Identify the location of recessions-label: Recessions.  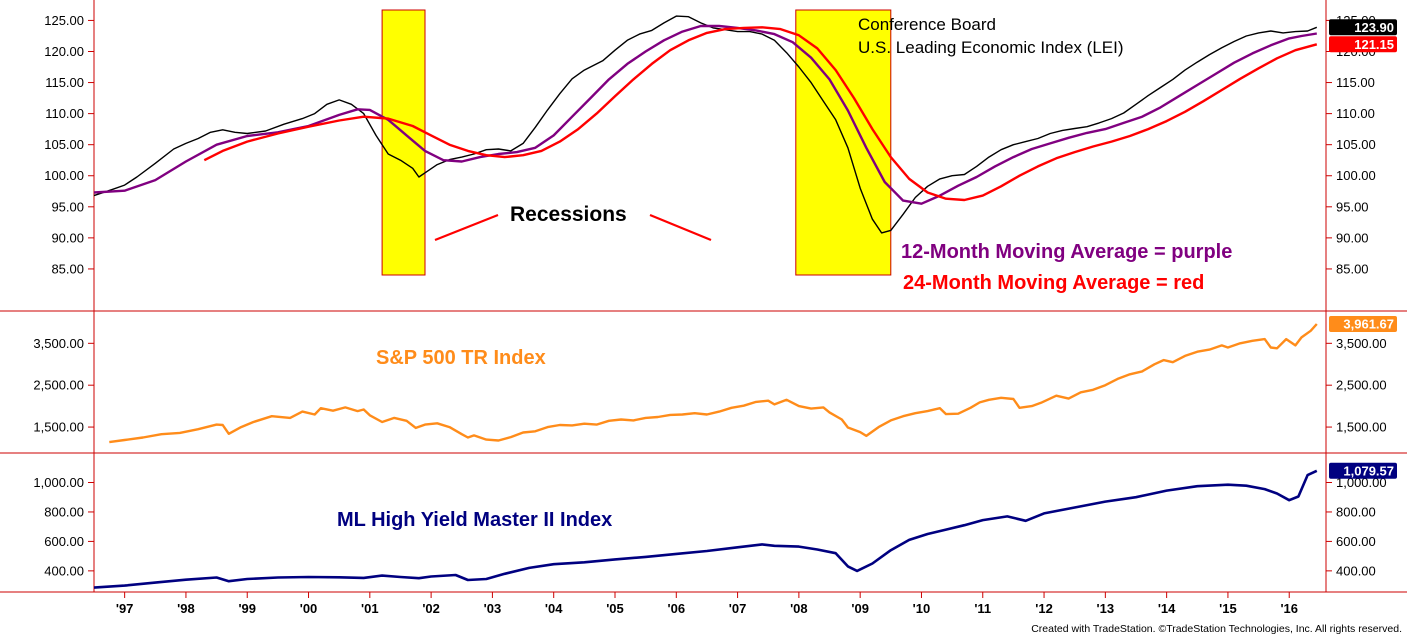
(568, 214).